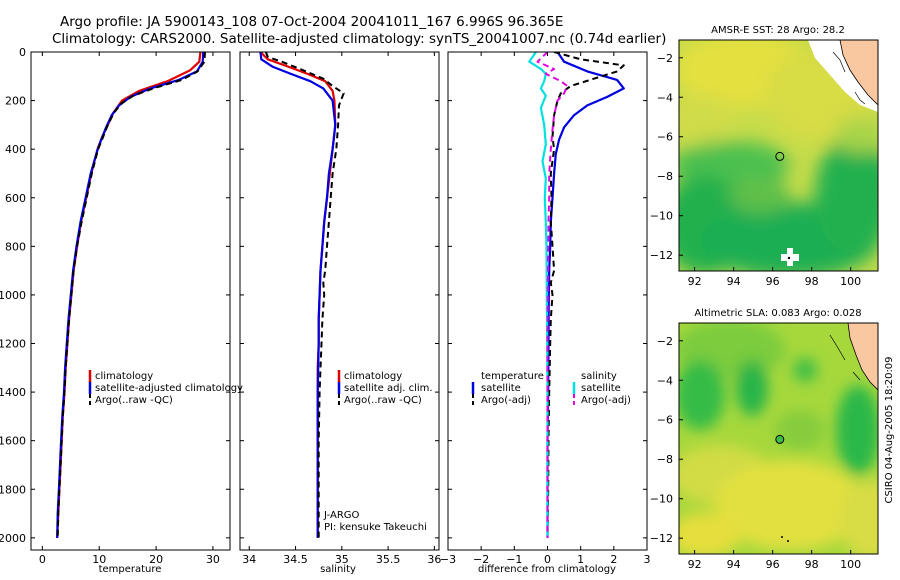 This screenshot has height=580, width=900. I want to click on pi-annotation: PI: kensuke Takeuchi, so click(375, 527).